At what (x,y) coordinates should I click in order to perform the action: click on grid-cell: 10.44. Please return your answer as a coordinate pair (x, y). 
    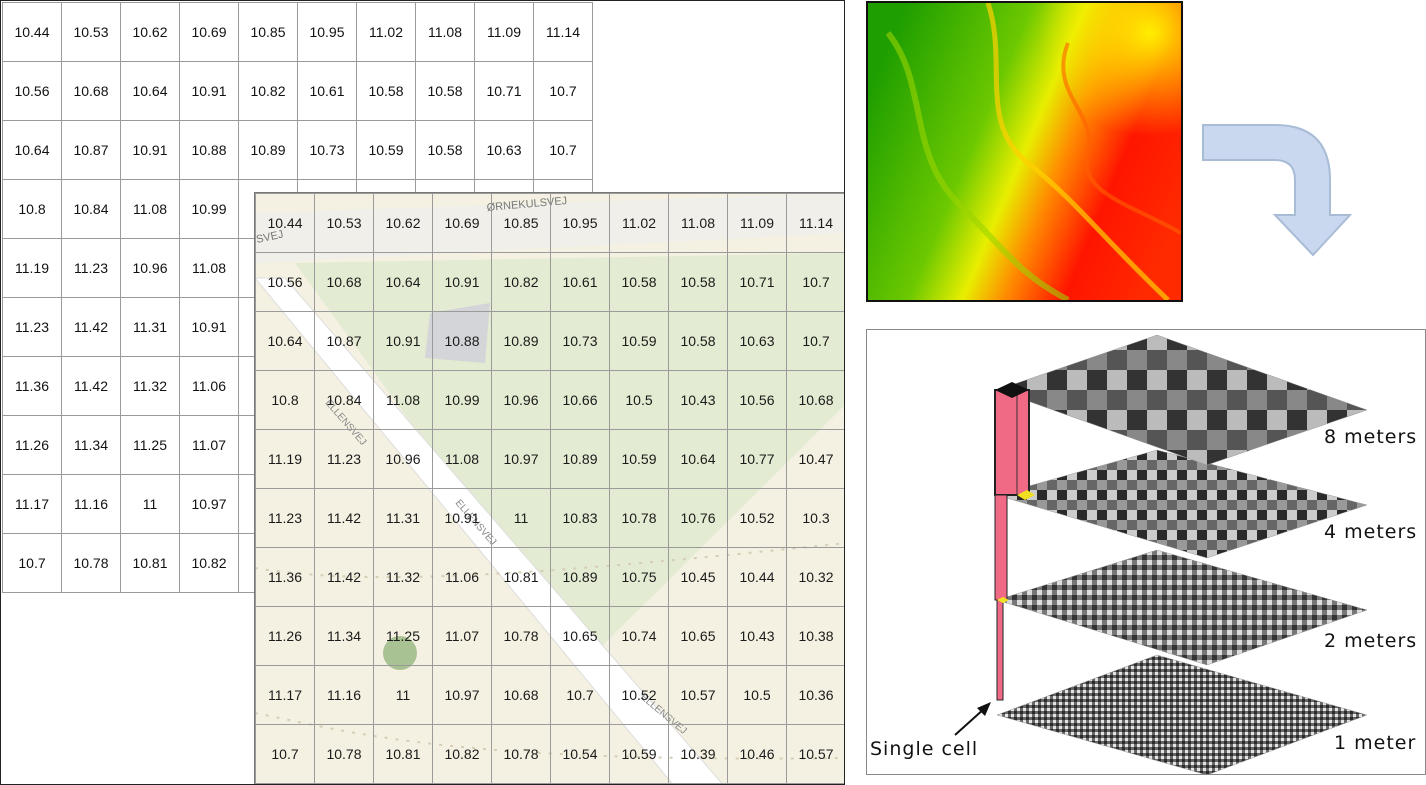
    Looking at the image, I should click on (757, 577).